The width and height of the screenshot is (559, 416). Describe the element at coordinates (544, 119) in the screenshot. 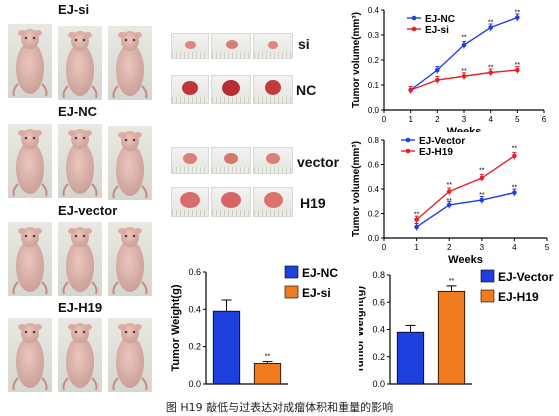

I see `x-tick-label: 6` at that location.